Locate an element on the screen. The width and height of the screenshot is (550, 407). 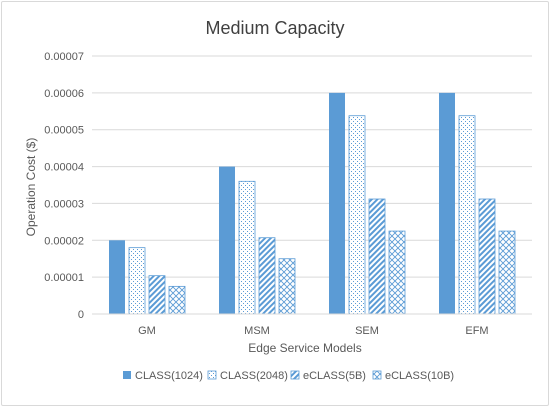
y-tick-label: 0.00004 is located at coordinates (64, 168).